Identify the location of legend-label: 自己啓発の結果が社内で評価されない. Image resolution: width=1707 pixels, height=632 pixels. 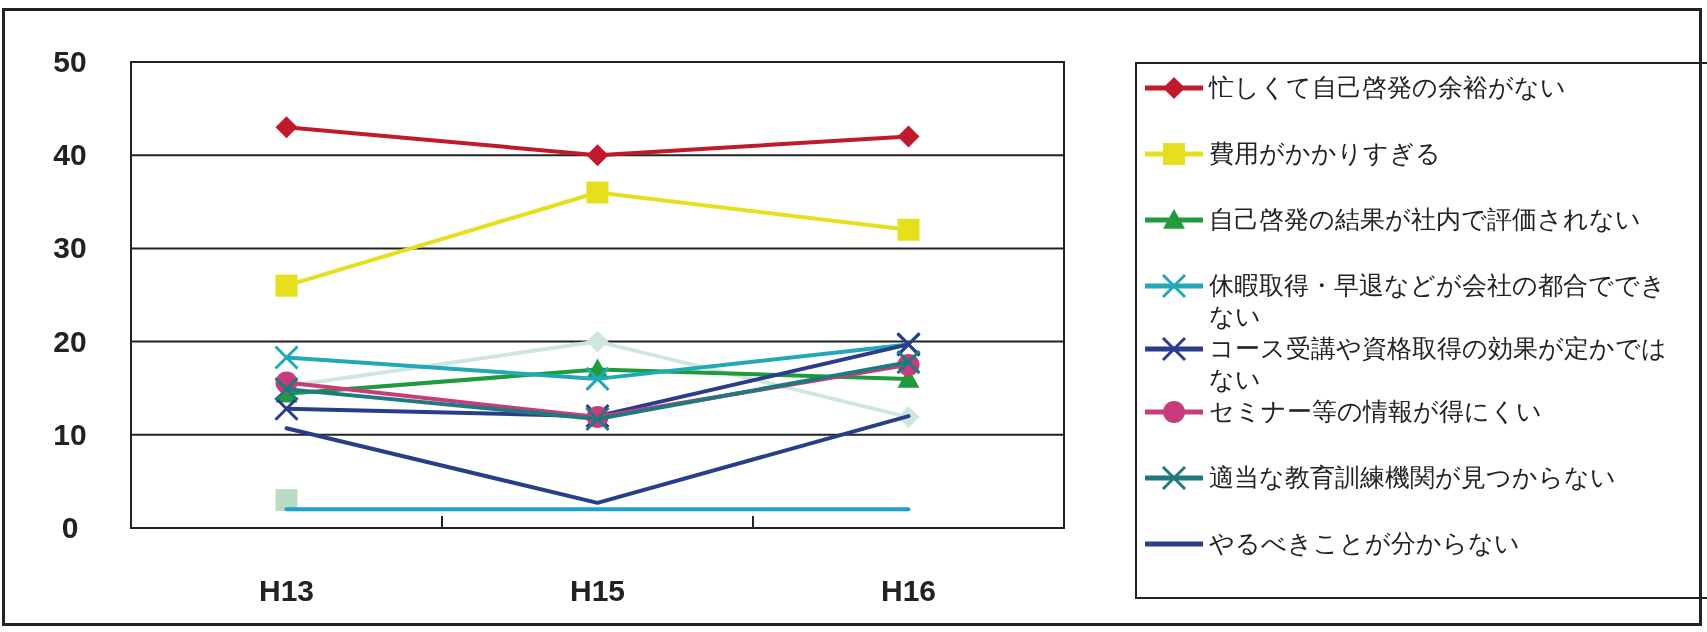
(1425, 219).